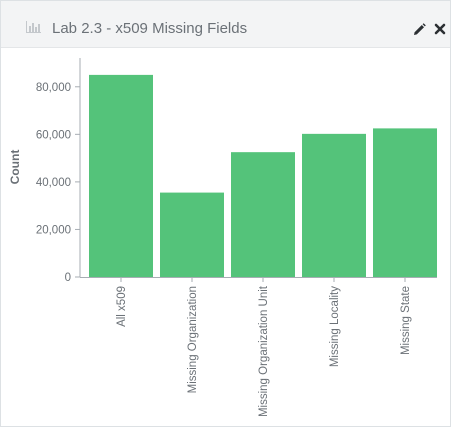 This screenshot has width=451, height=433. What do you see at coordinates (335, 326) in the screenshot?
I see `x-tick-label: Missing Locality` at bounding box center [335, 326].